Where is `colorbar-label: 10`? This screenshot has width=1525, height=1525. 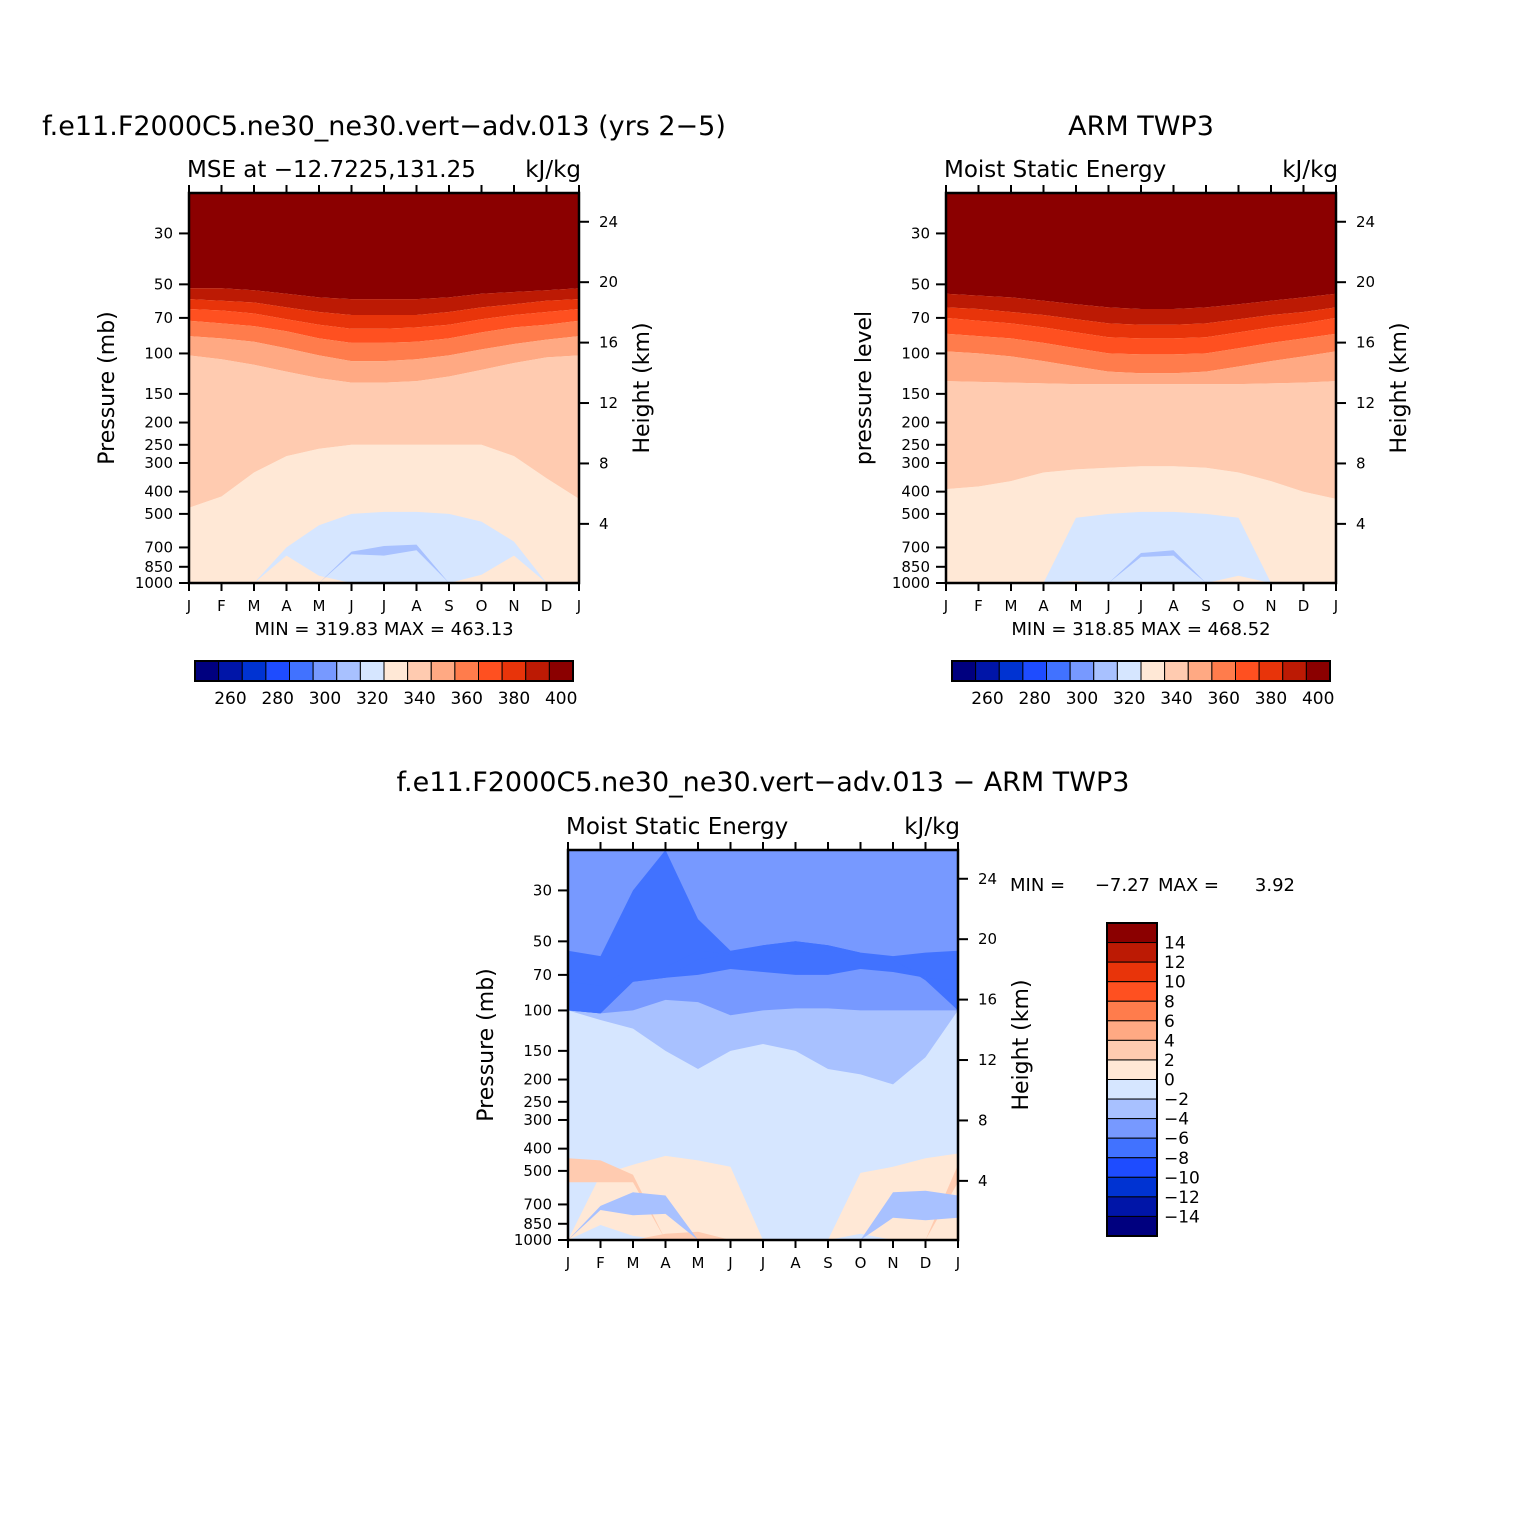 colorbar-label: 10 is located at coordinates (1175, 983).